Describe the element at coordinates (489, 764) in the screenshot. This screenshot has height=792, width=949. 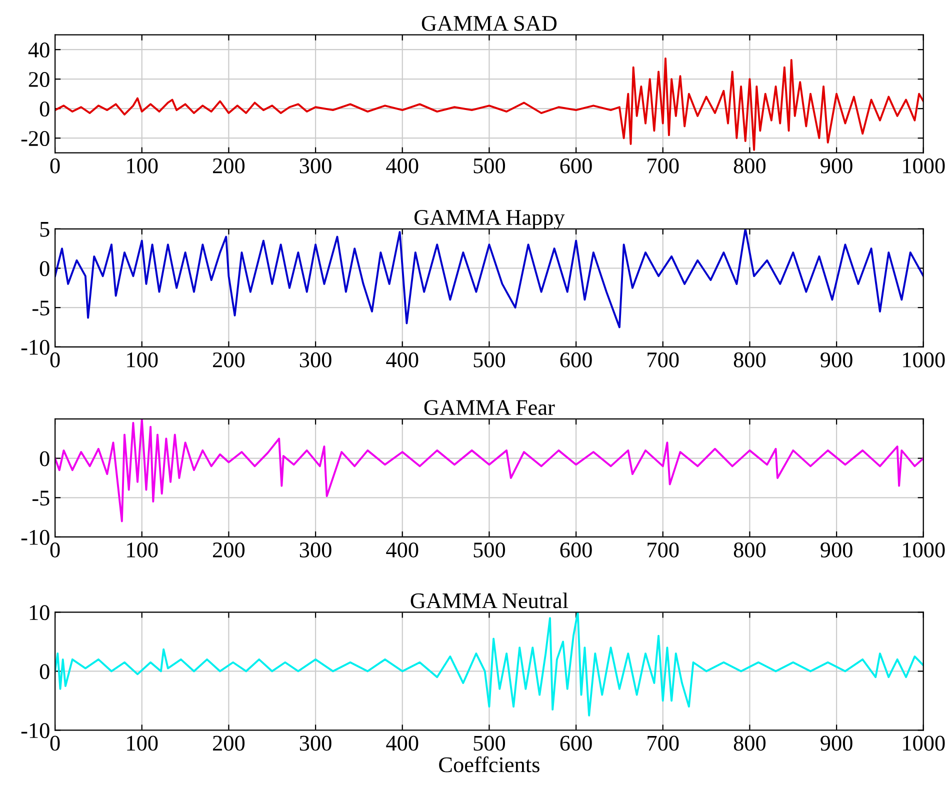
I see `x-axis-title: Coeffcients` at that location.